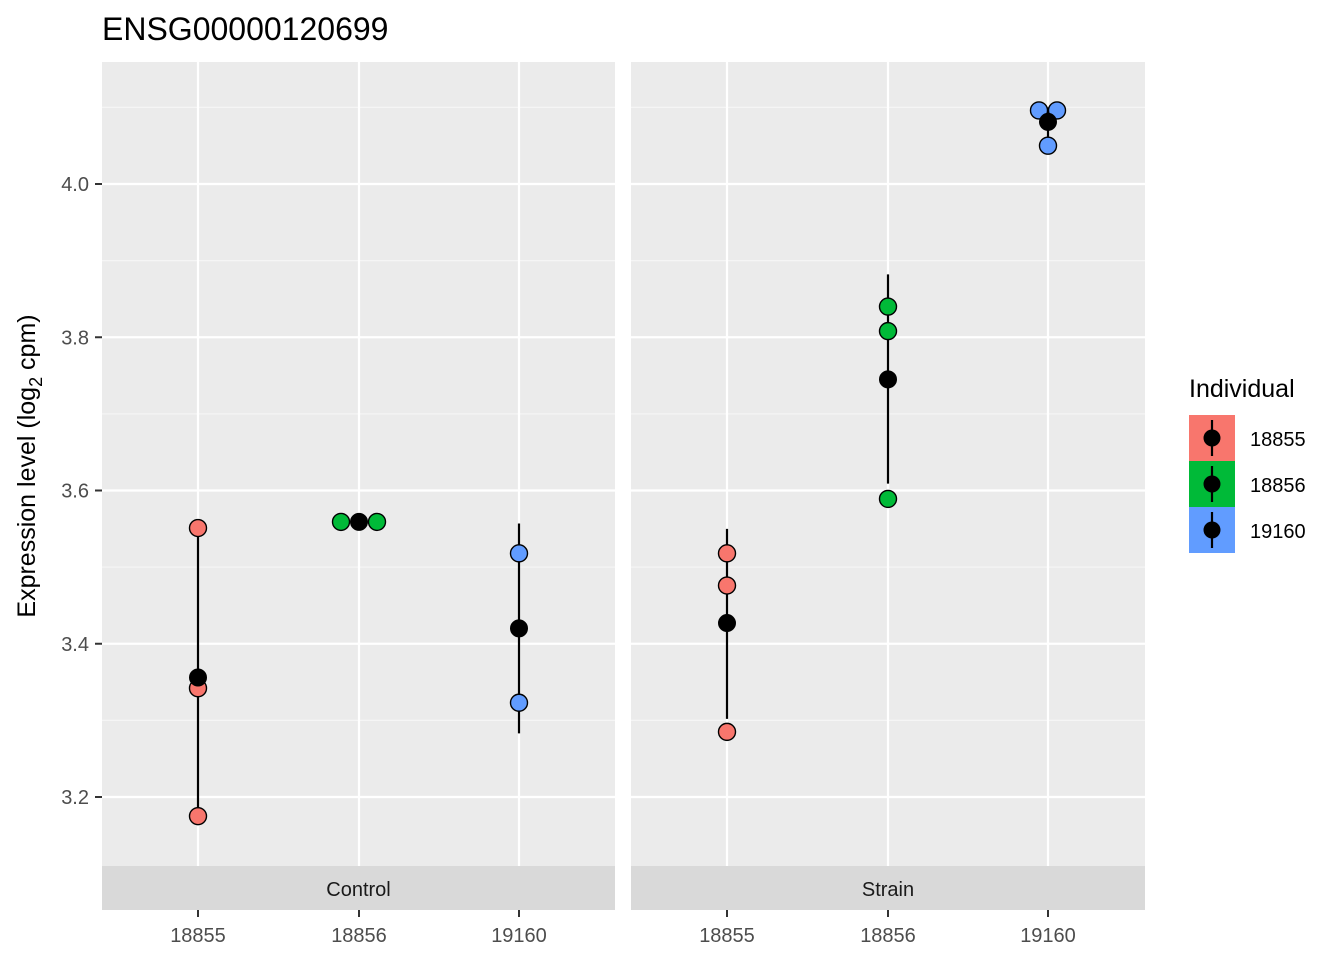 This screenshot has width=1344, height=960. I want to click on y-axis-label: Expression level (log2 cpm), so click(29, 465).